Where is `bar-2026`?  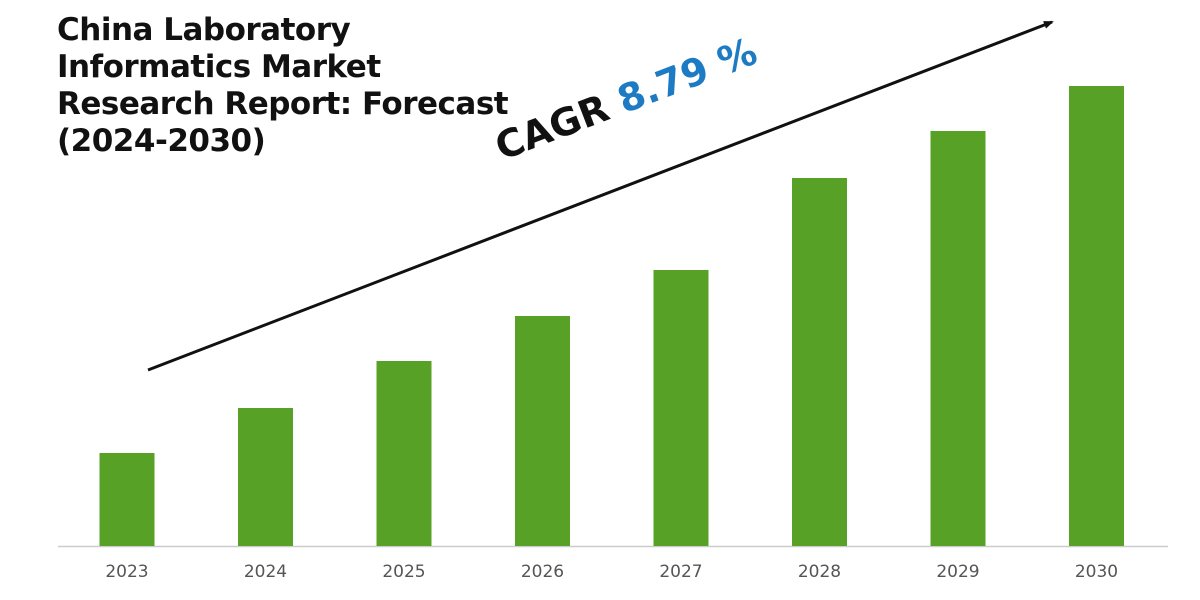 bar-2026 is located at coordinates (542, 431).